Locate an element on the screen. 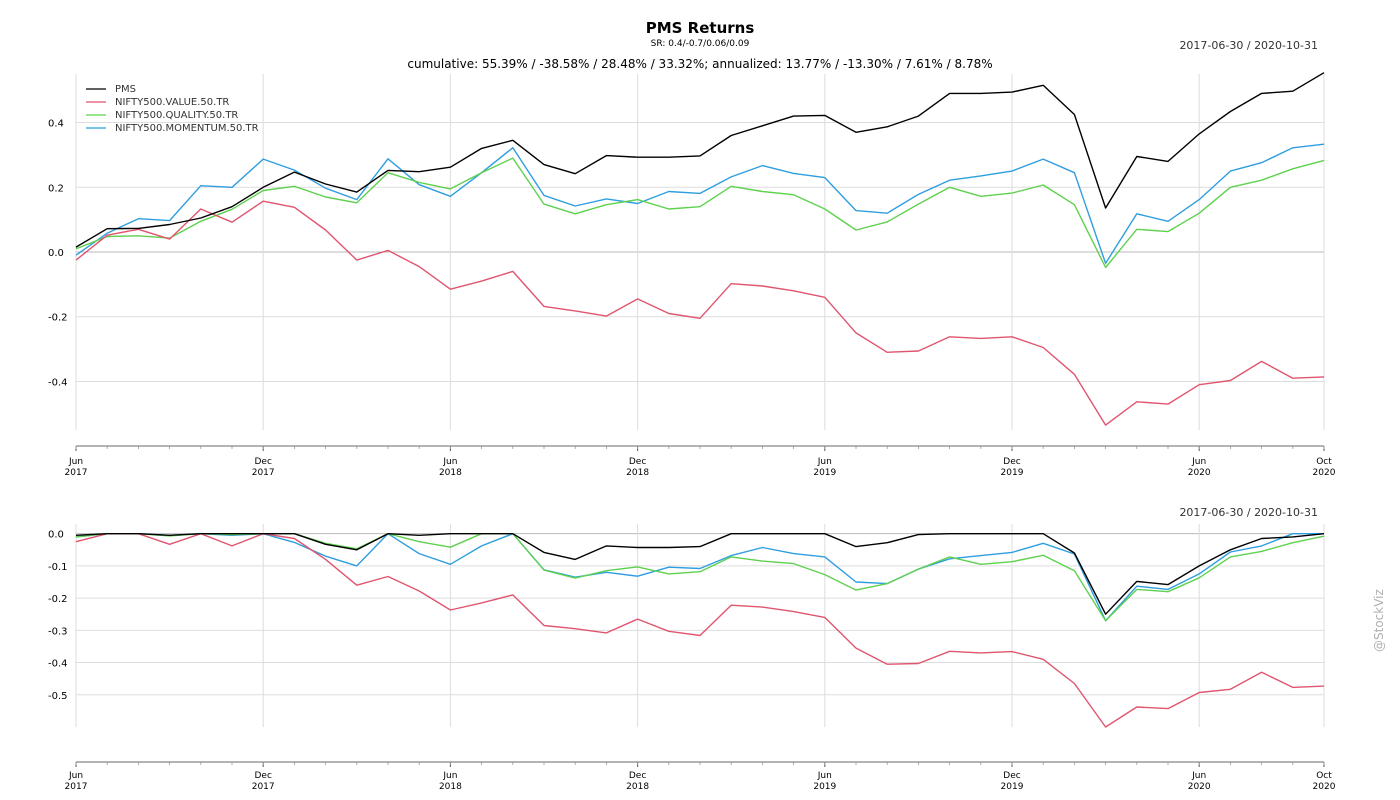 This screenshot has height=800, width=1400. y-tick-label: -0.5 is located at coordinates (58, 696).